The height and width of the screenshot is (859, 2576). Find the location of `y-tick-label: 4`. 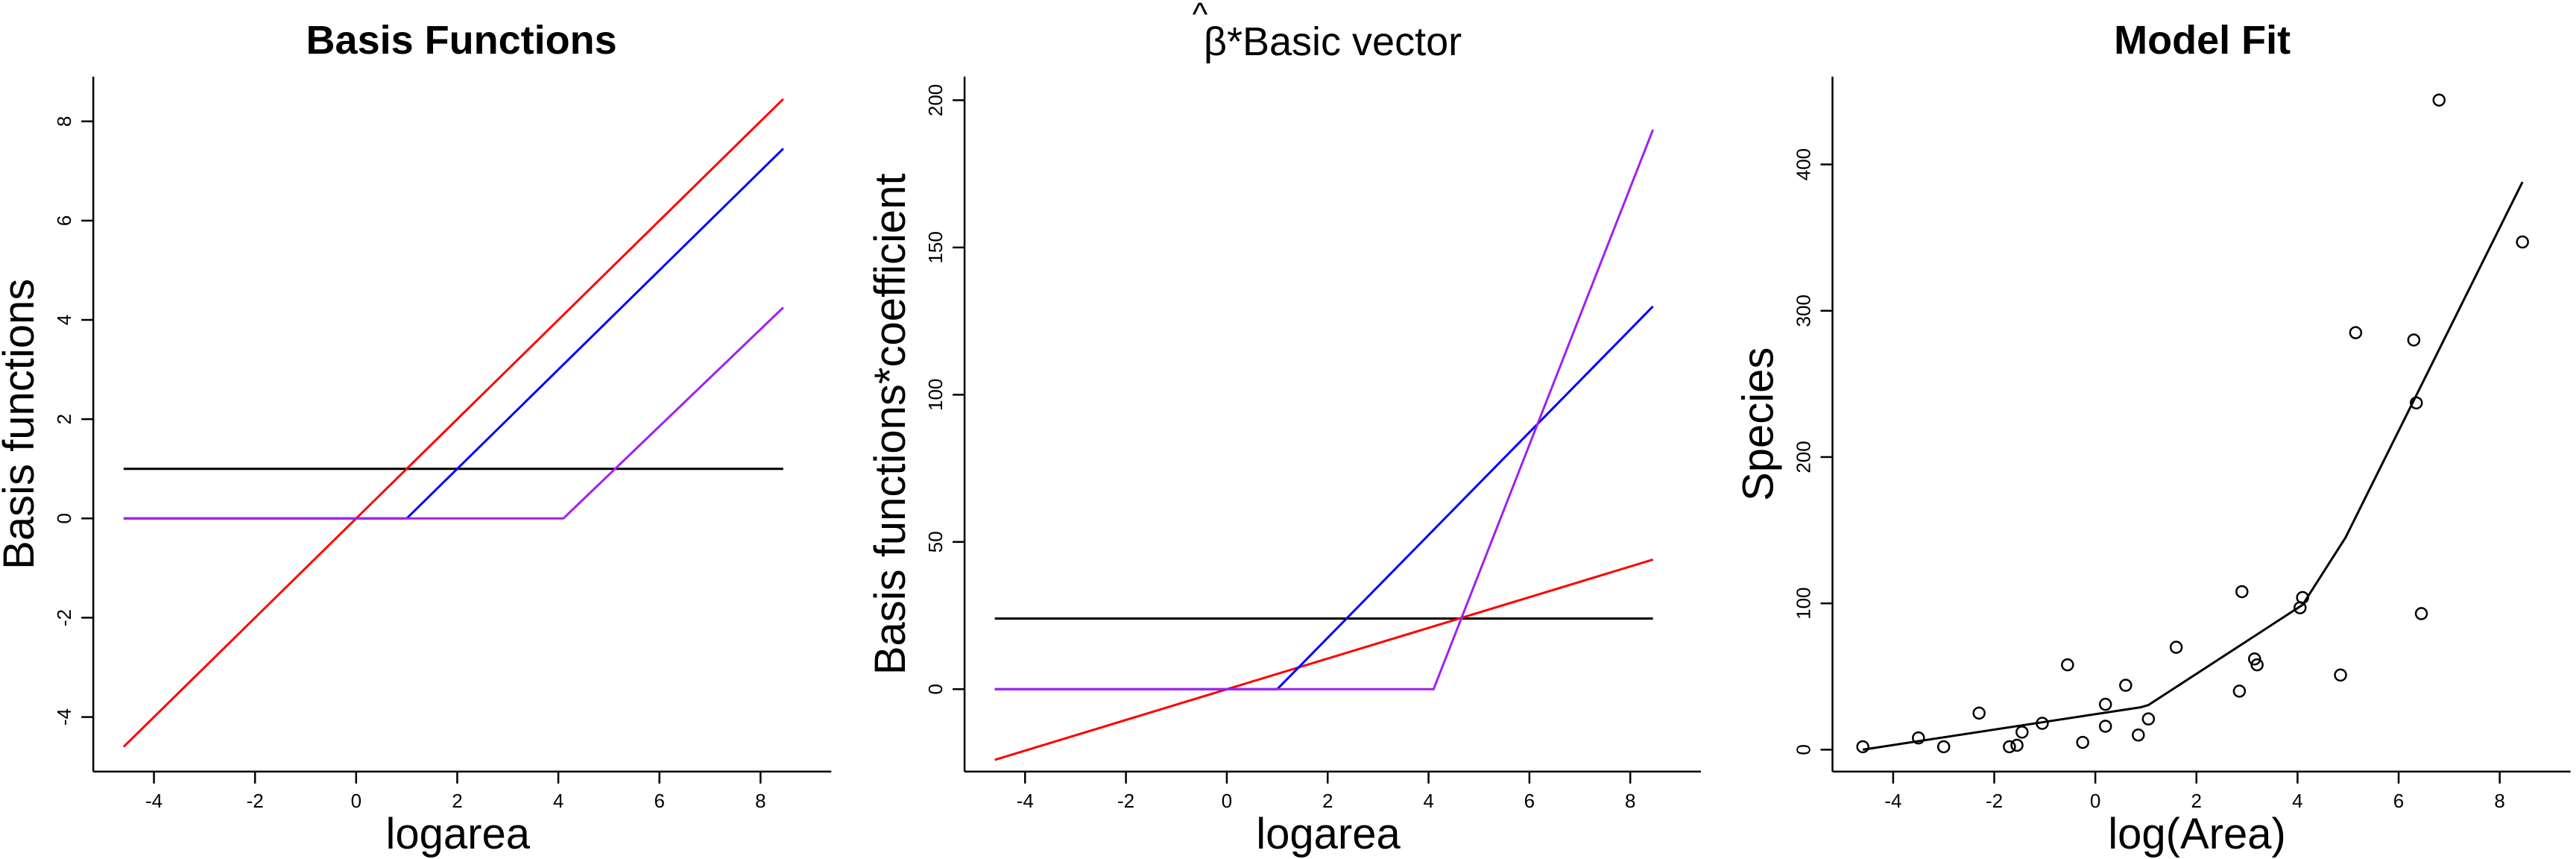

y-tick-label: 4 is located at coordinates (64, 320).